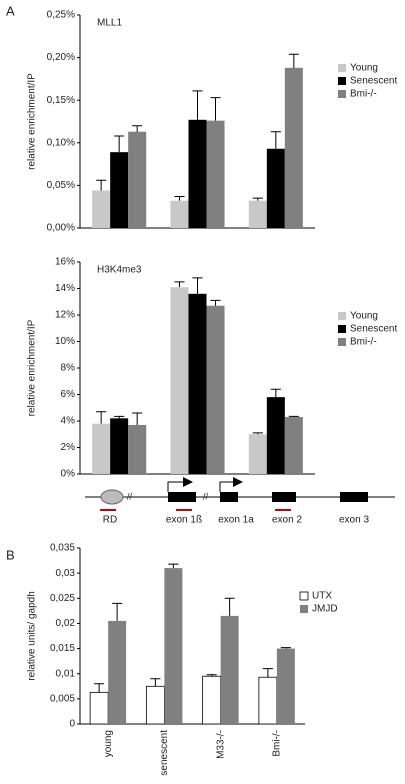  I want to click on gene-label: exon 1a, so click(236, 520).